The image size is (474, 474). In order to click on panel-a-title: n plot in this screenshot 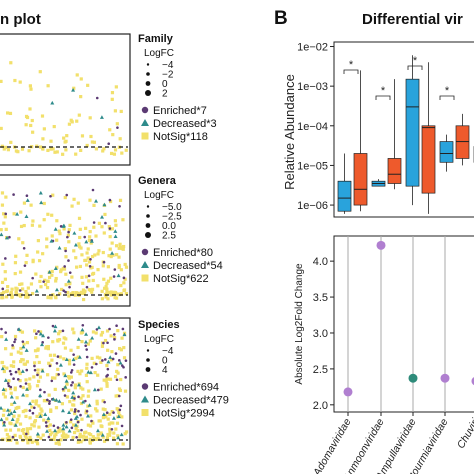, I will do `click(20, 19)`.